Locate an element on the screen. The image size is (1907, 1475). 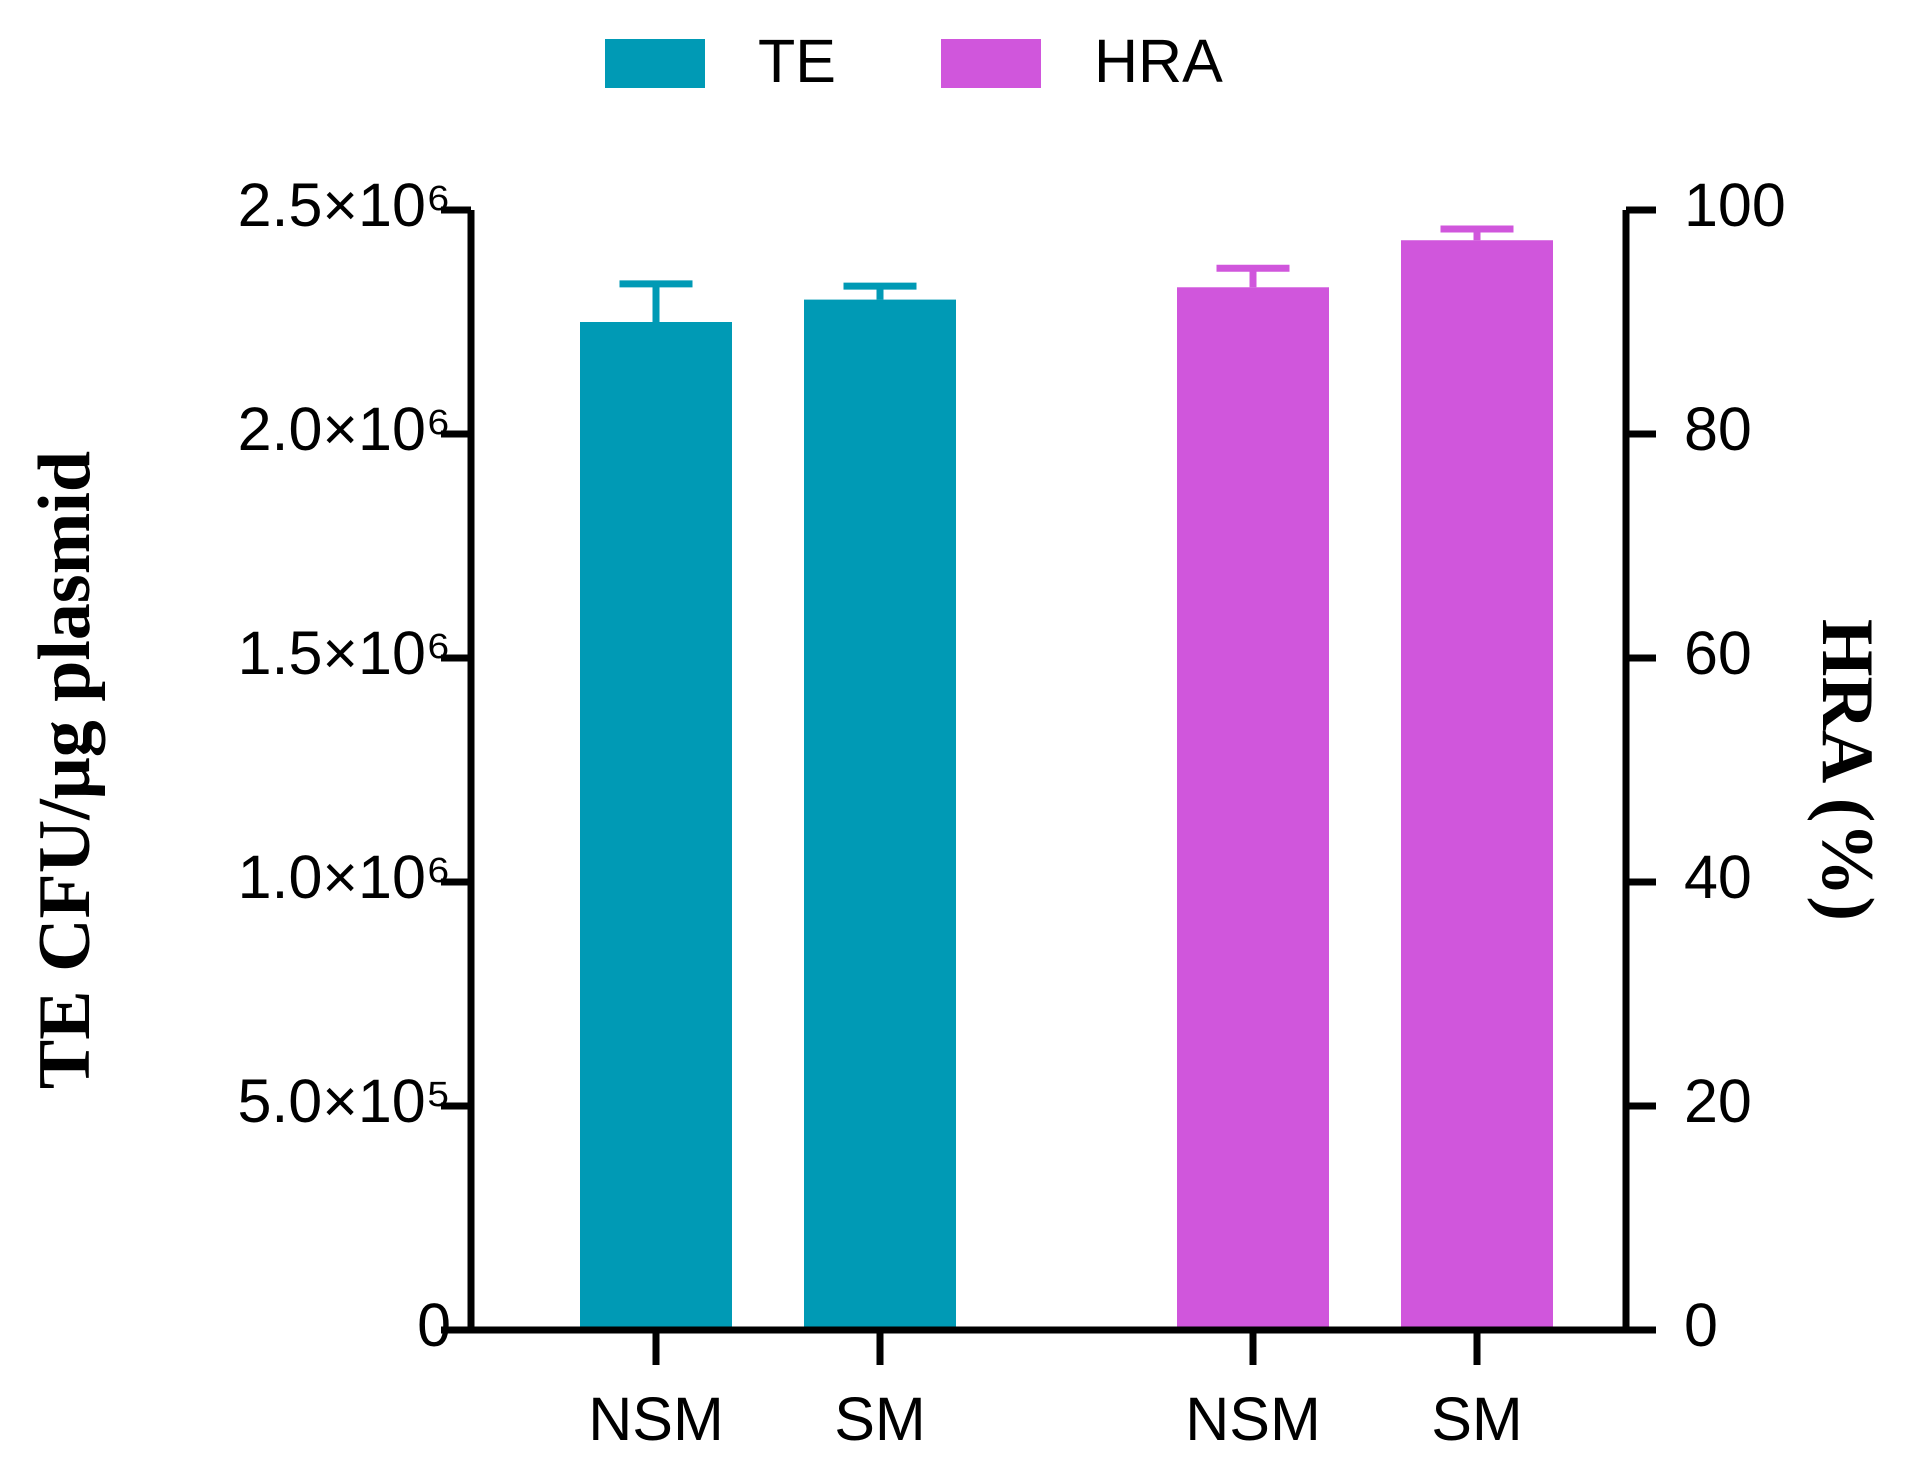
y-tick-label: 2.0×10⁶ is located at coordinates (344, 429).